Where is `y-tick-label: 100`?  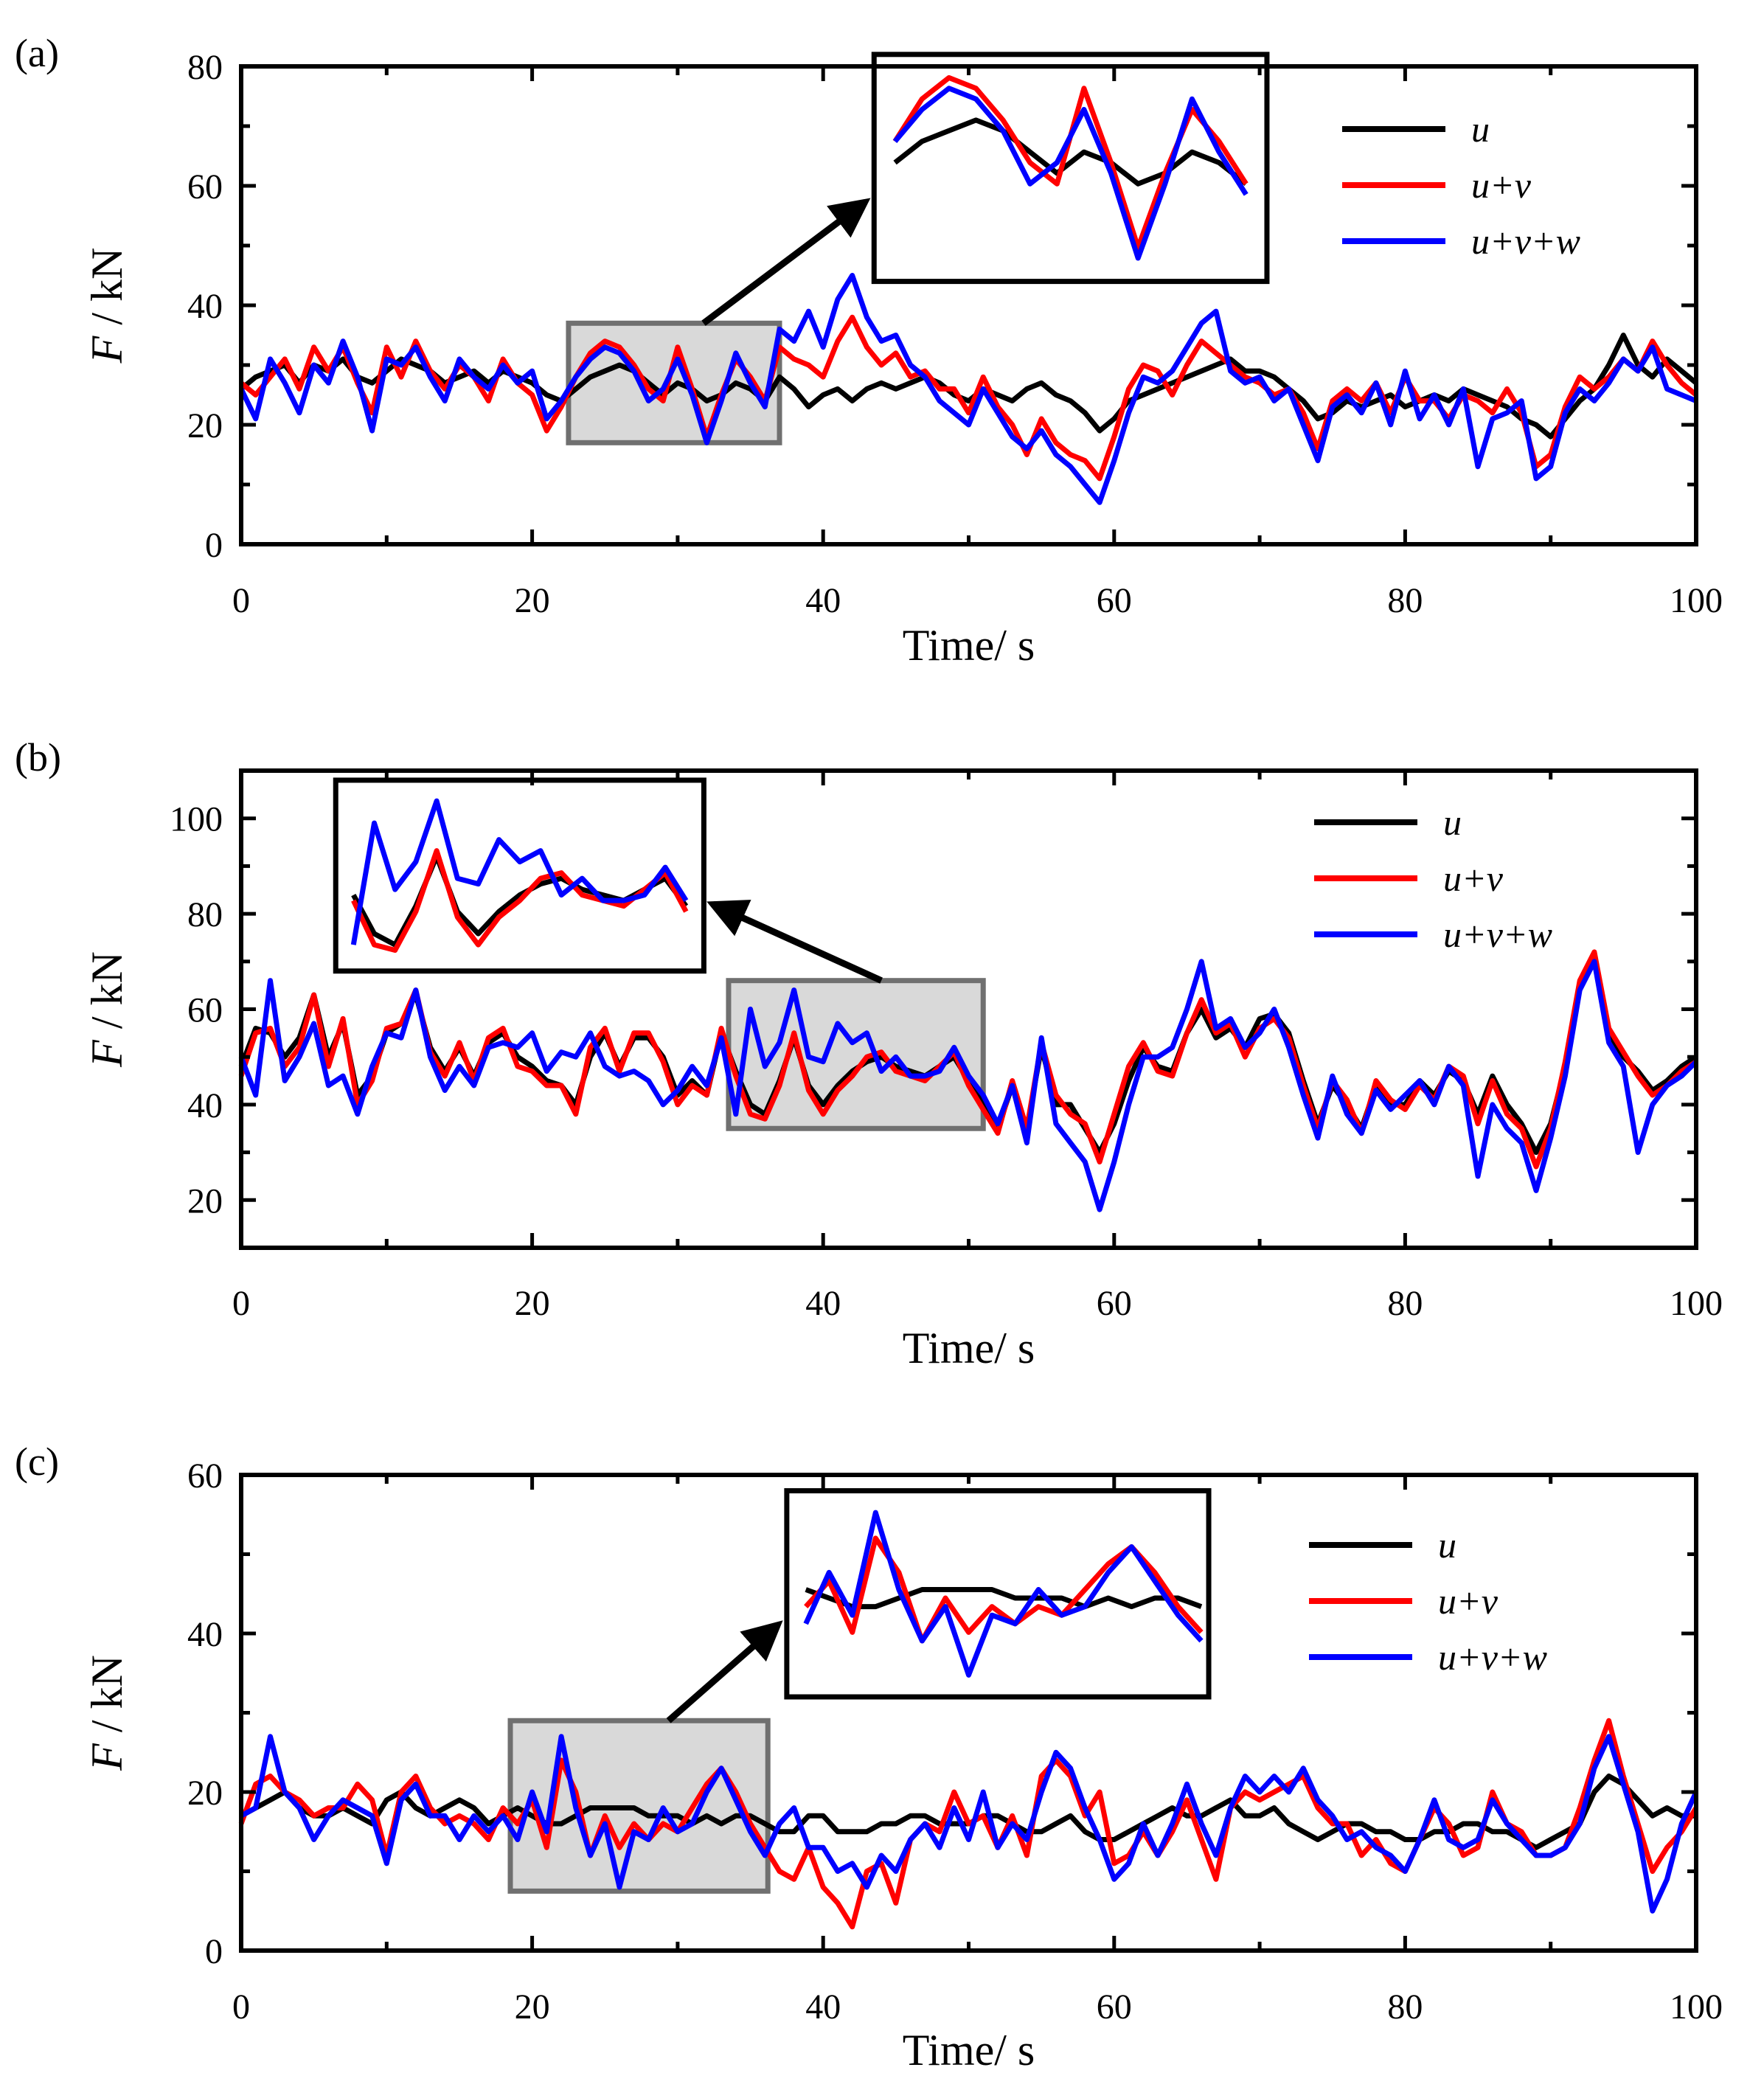 y-tick-label: 100 is located at coordinates (196, 819).